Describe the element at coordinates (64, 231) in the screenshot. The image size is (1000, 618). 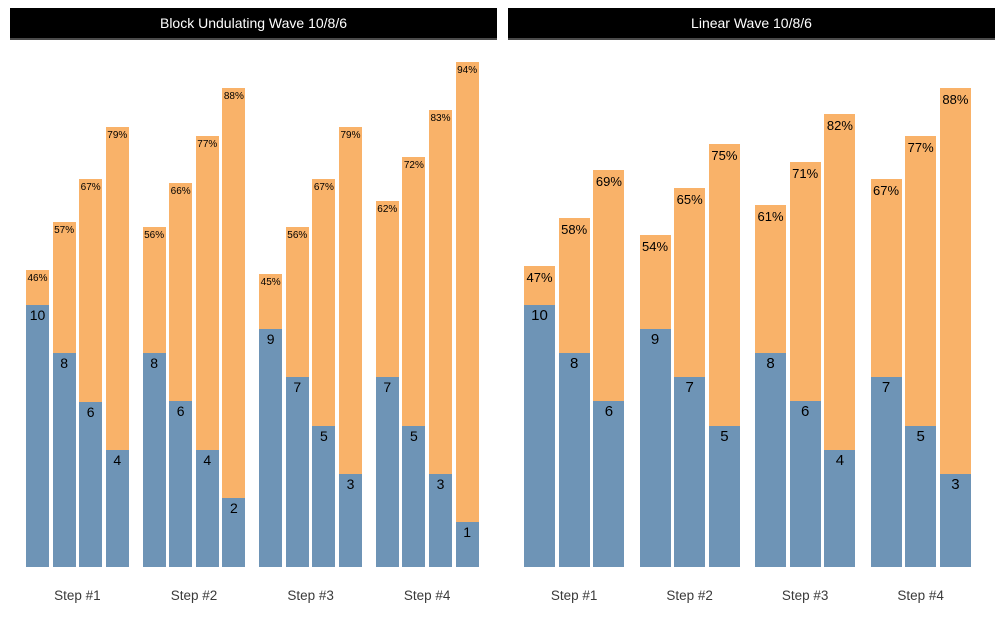
I see `pct-label: 57%` at that location.